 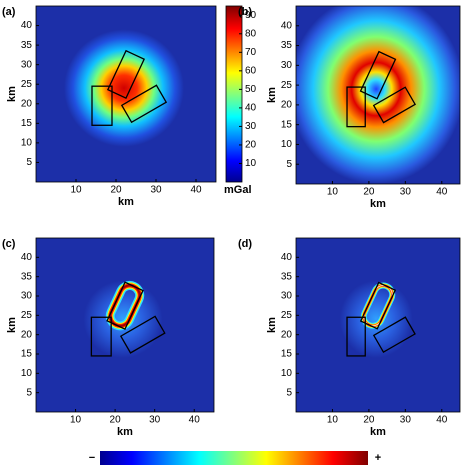 I want to click on colorbar-tick-label: 40, so click(x=251, y=108).